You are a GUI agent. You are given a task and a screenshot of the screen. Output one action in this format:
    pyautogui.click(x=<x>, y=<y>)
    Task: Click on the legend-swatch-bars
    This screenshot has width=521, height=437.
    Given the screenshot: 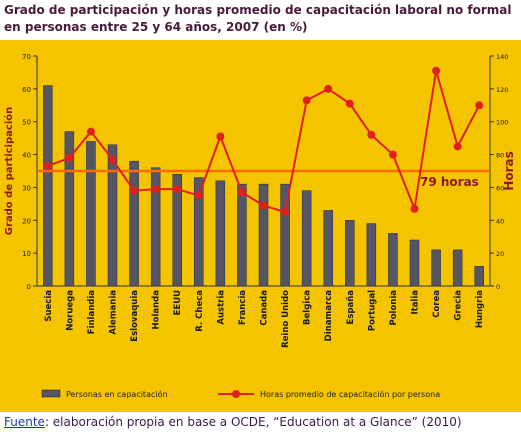 What is the action you would take?
    pyautogui.click(x=51, y=393)
    